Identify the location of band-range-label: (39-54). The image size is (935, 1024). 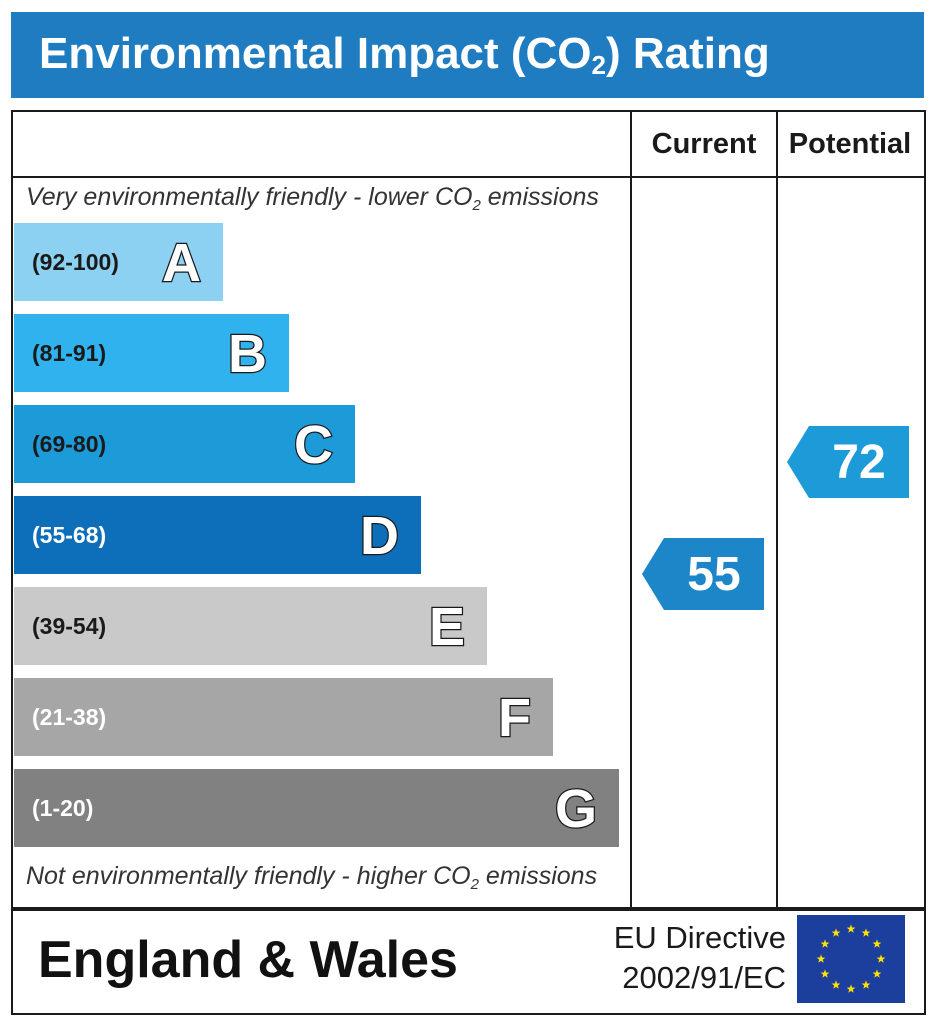
(69, 626).